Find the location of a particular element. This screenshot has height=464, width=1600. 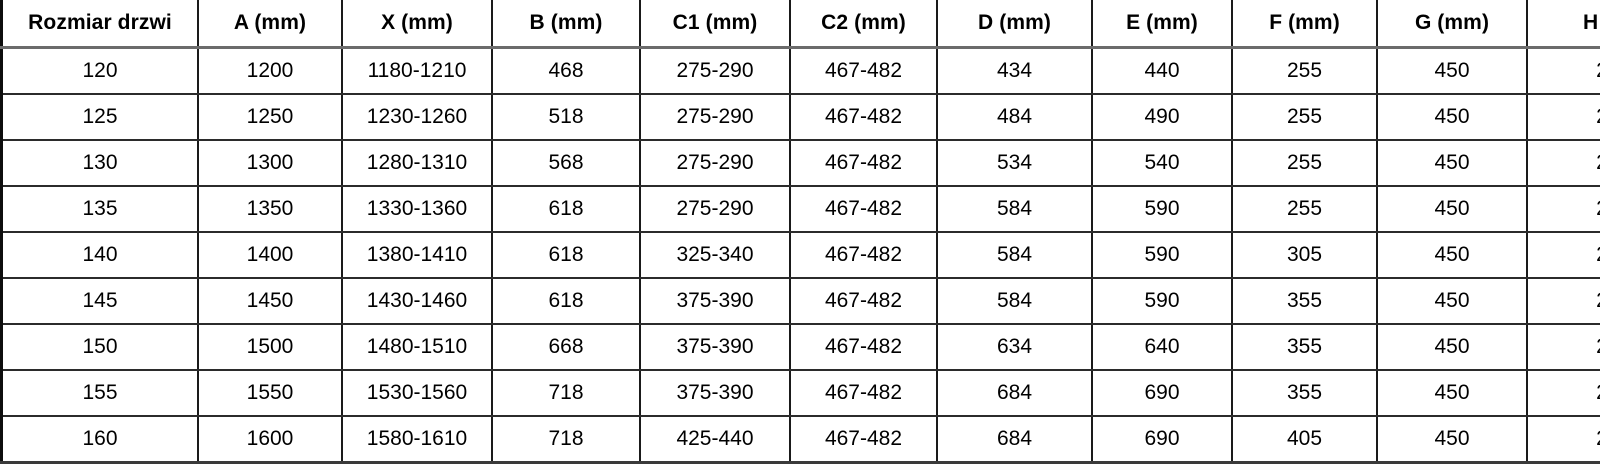

cell-door-size: 155 is located at coordinates (100, 393).